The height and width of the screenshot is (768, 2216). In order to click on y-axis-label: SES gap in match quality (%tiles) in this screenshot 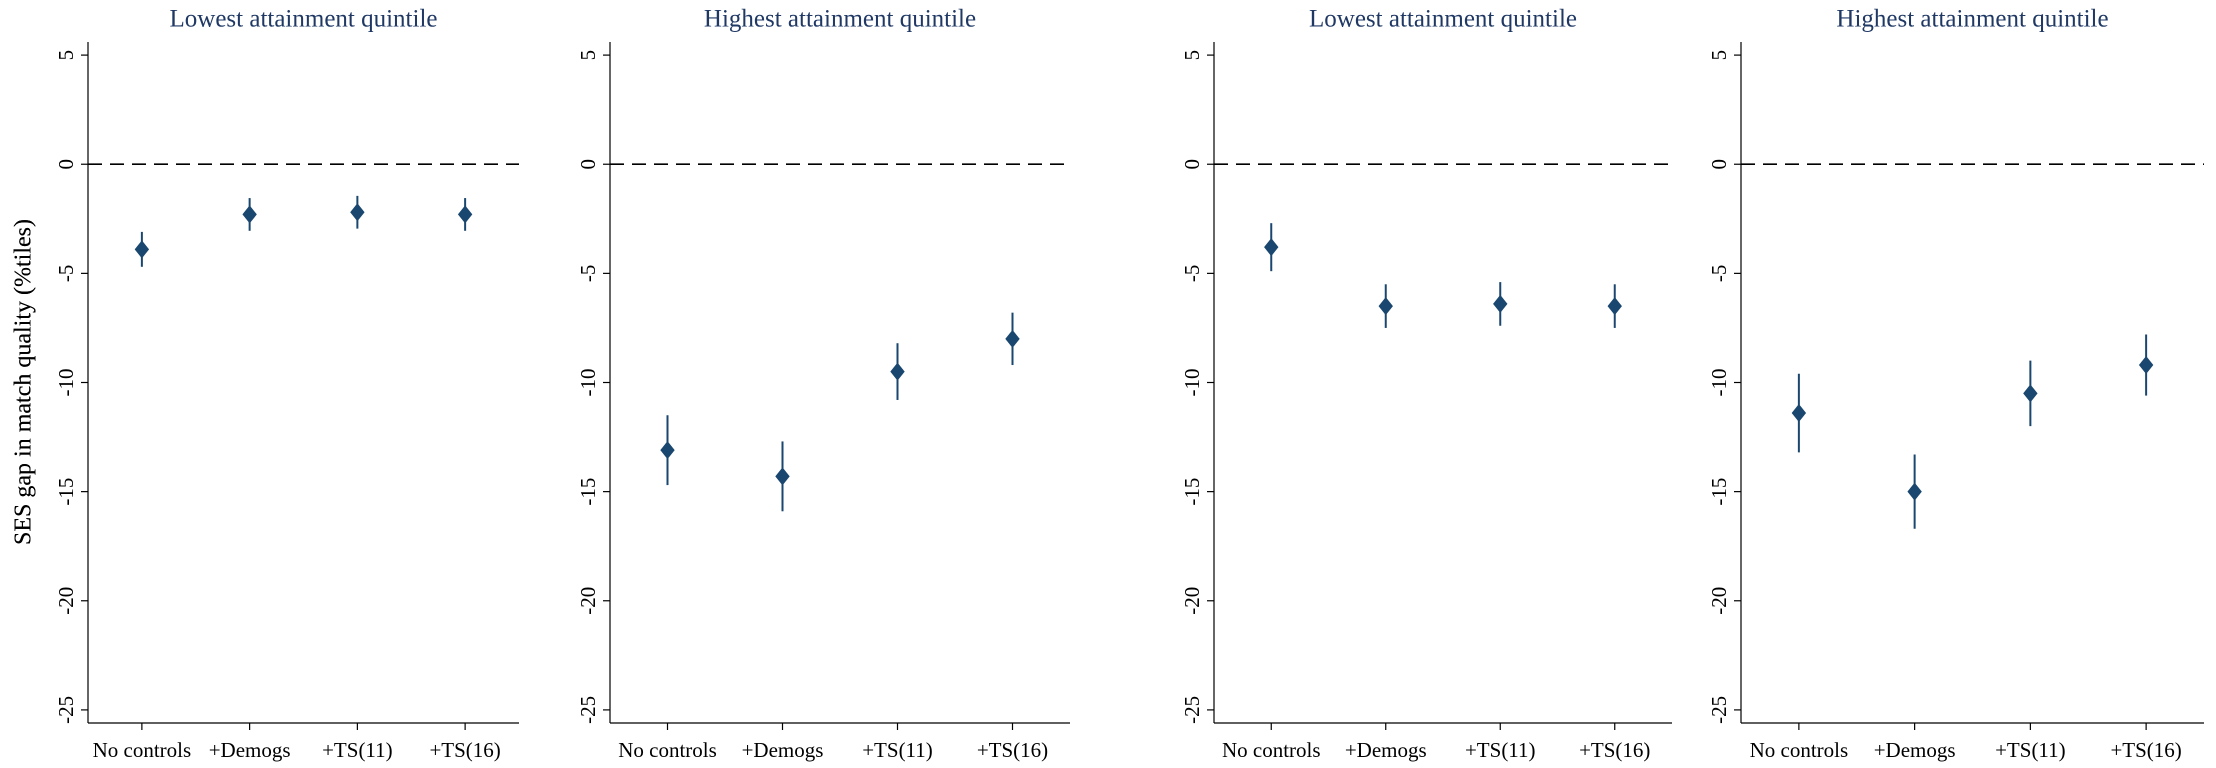, I will do `click(24, 382)`.